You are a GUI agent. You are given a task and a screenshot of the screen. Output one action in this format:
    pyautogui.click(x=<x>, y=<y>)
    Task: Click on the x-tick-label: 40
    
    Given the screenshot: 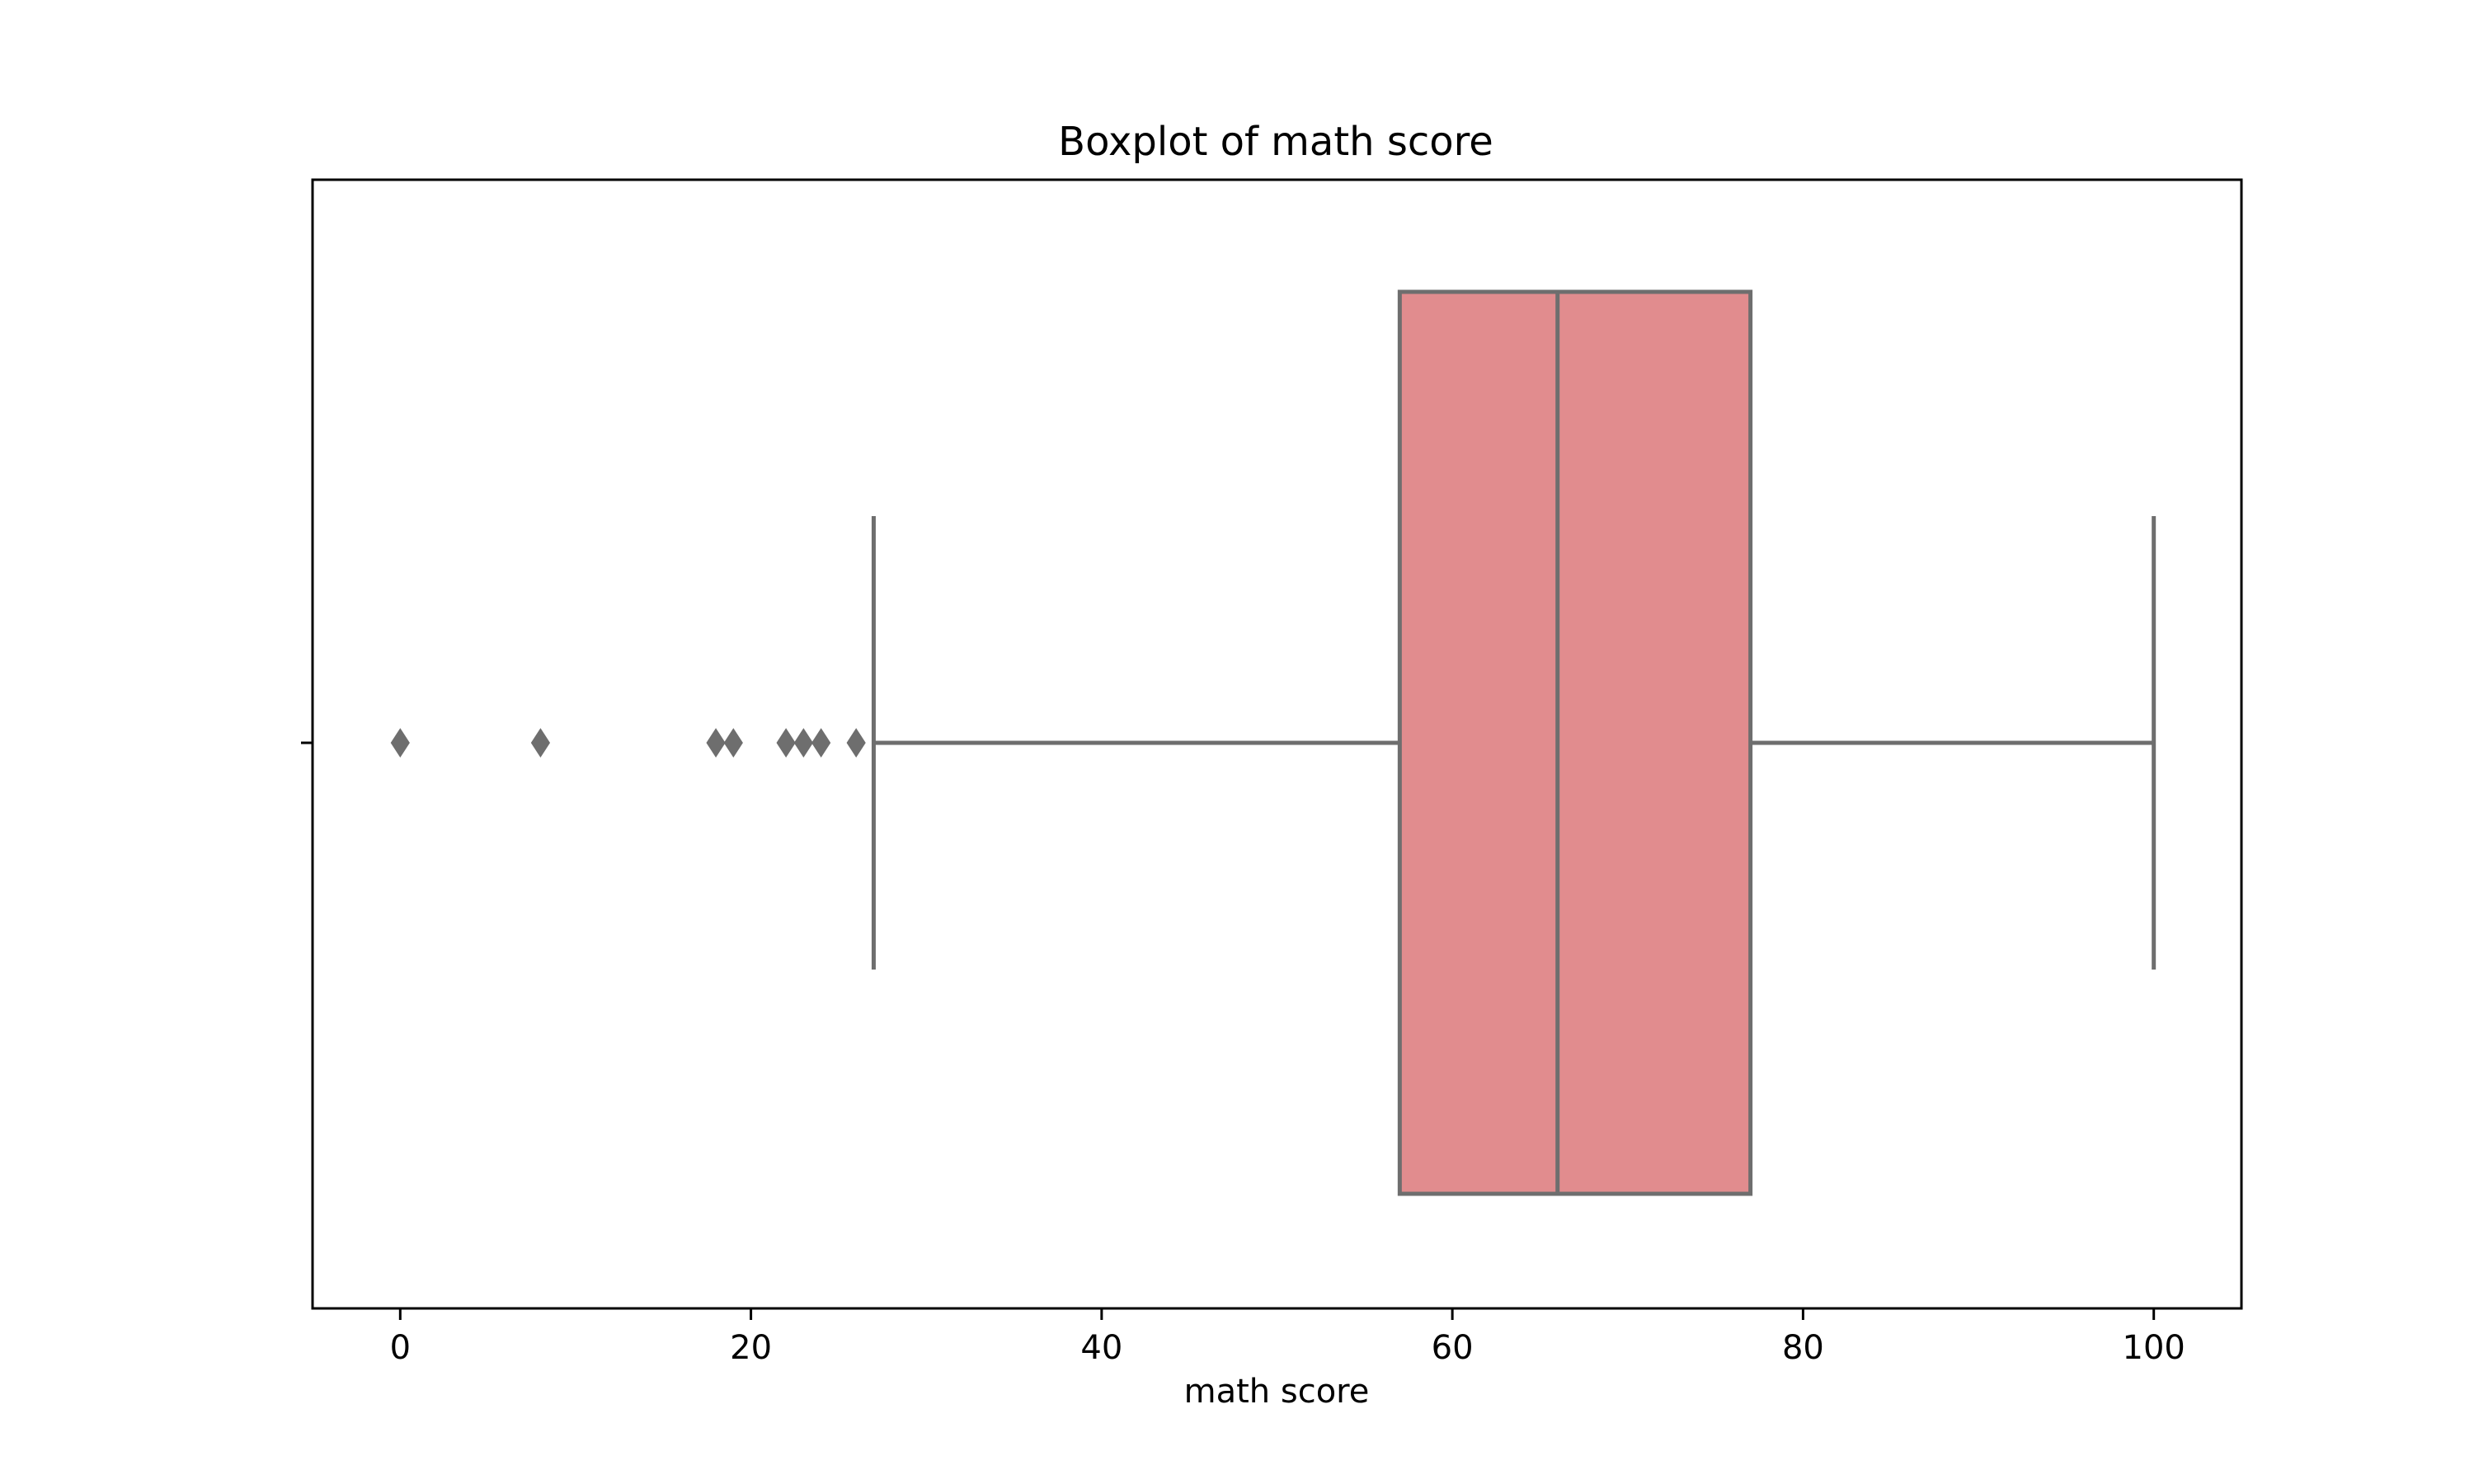 What is the action you would take?
    pyautogui.click(x=1101, y=1348)
    